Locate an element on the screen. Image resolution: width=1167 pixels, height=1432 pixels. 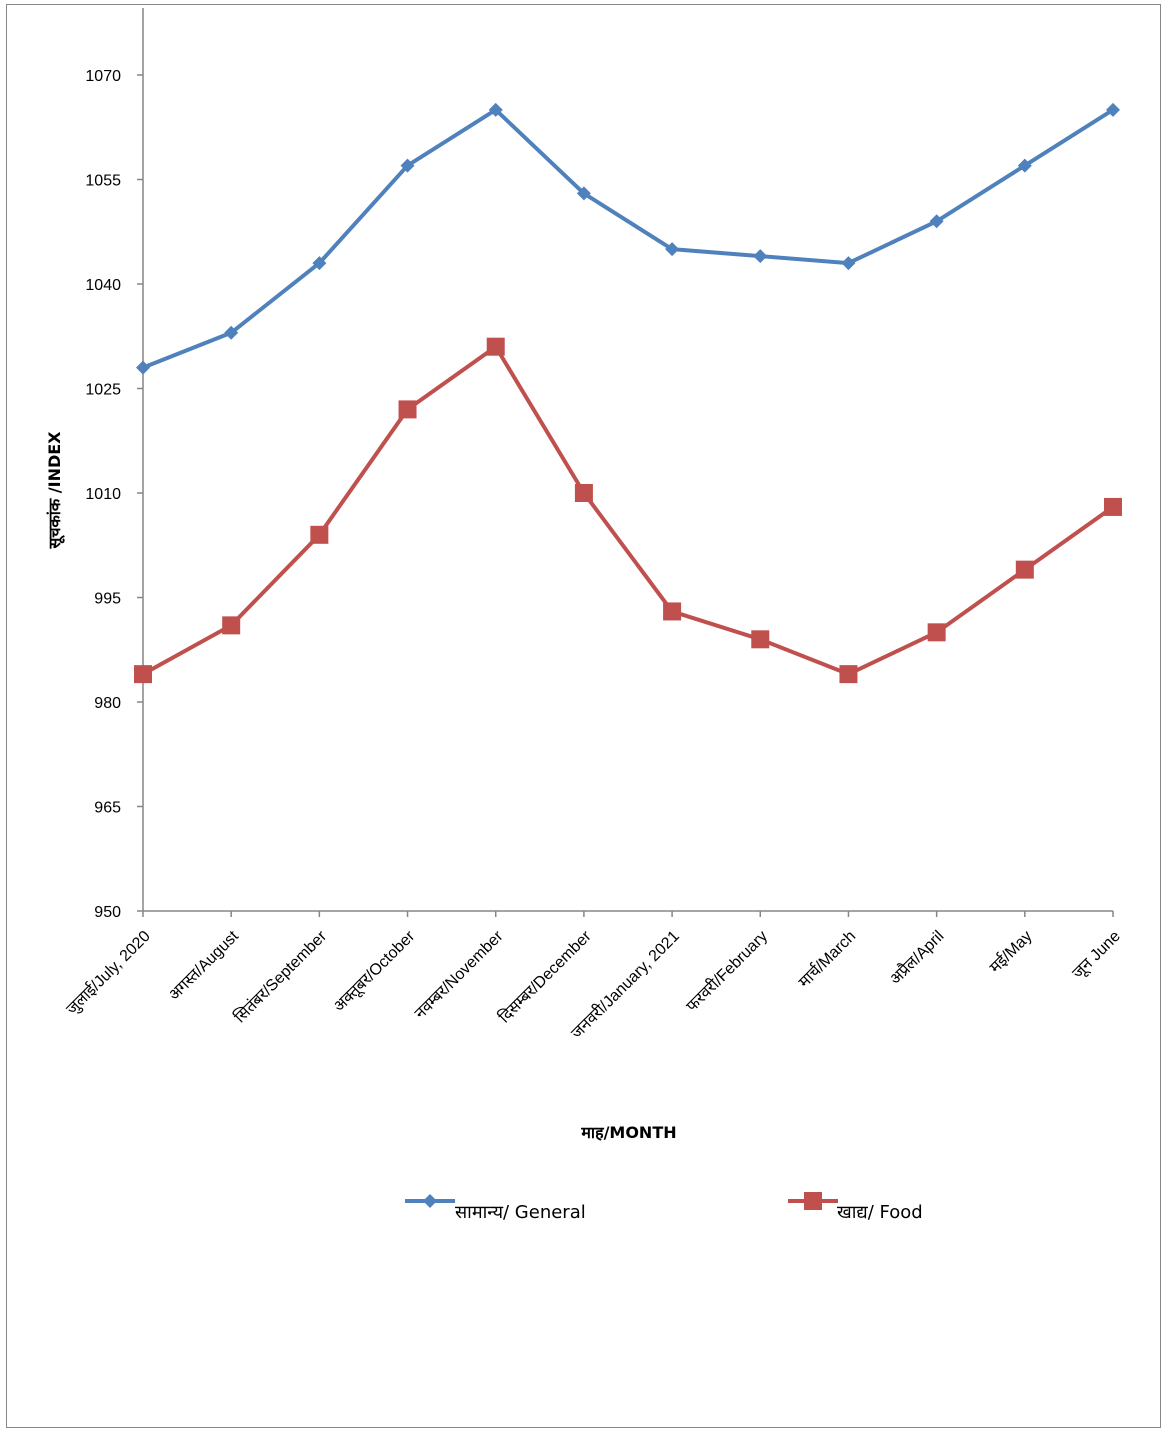
y-tick-label: 980 is located at coordinates (107, 703).